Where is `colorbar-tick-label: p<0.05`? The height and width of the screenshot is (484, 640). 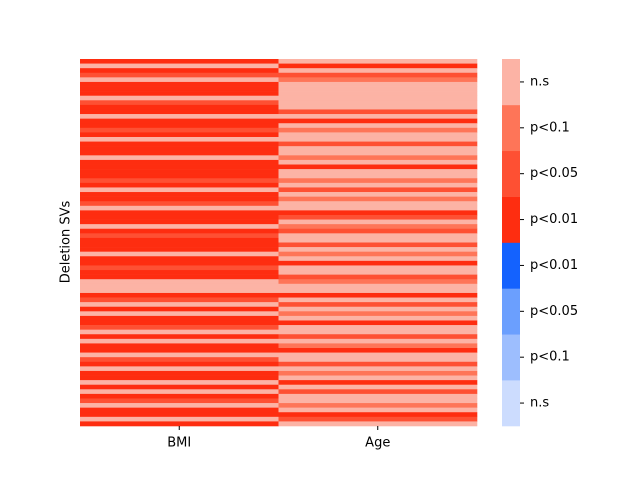 colorbar-tick-label: p<0.05 is located at coordinates (554, 311).